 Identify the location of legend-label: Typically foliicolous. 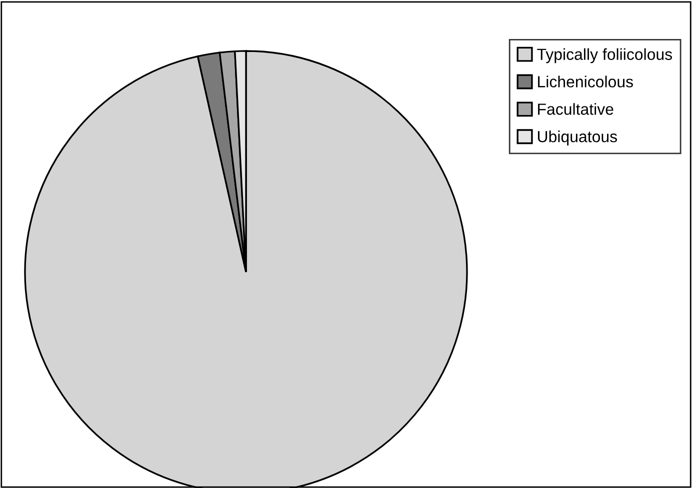
(604, 56).